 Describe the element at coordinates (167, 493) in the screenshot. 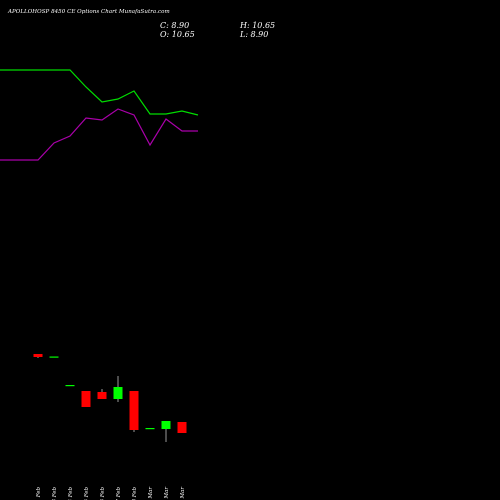

I see `x-tick-label: 05 Mar` at that location.